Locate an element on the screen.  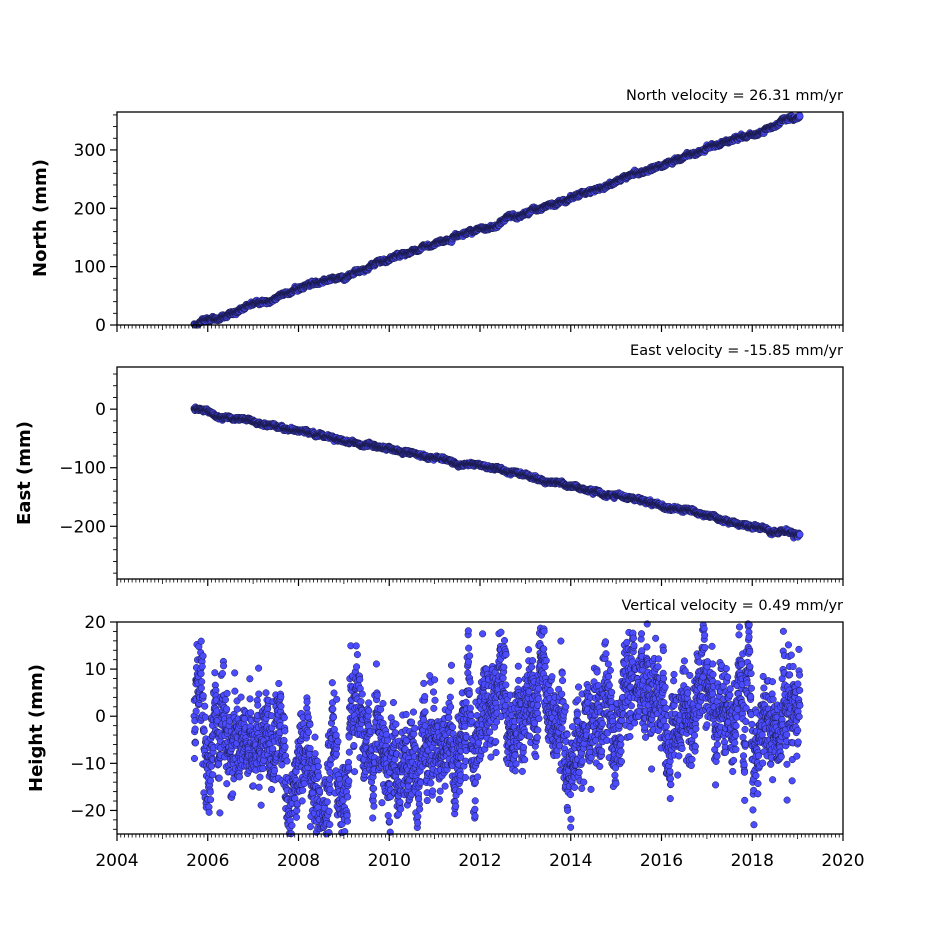
east-points is located at coordinates (497, 472).